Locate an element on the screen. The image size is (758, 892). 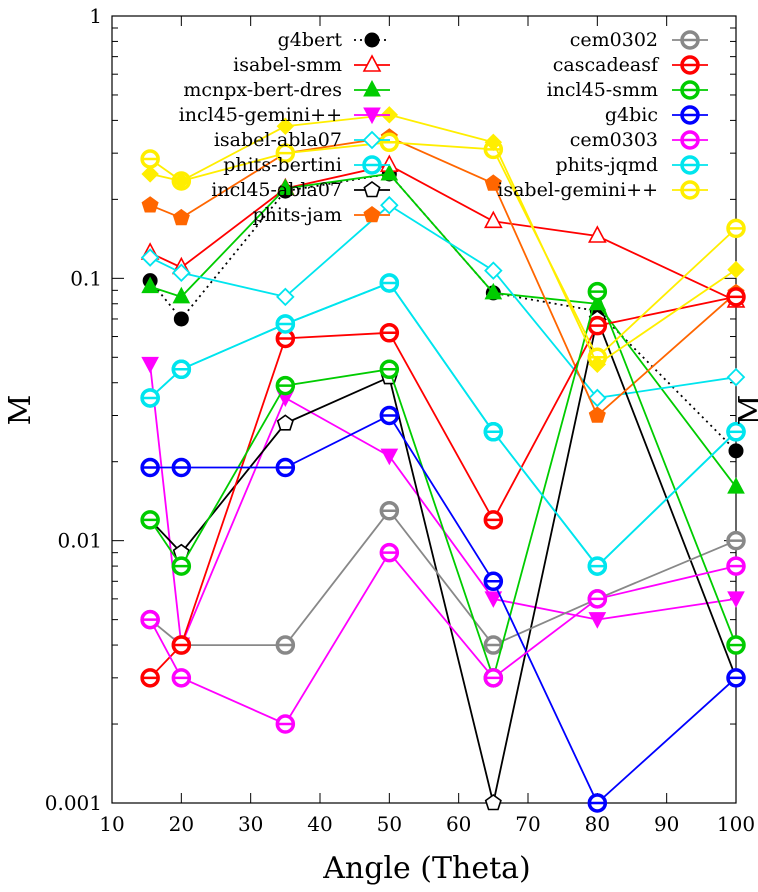
legend-item: mcnpx-bert-dres is located at coordinates (286, 90).